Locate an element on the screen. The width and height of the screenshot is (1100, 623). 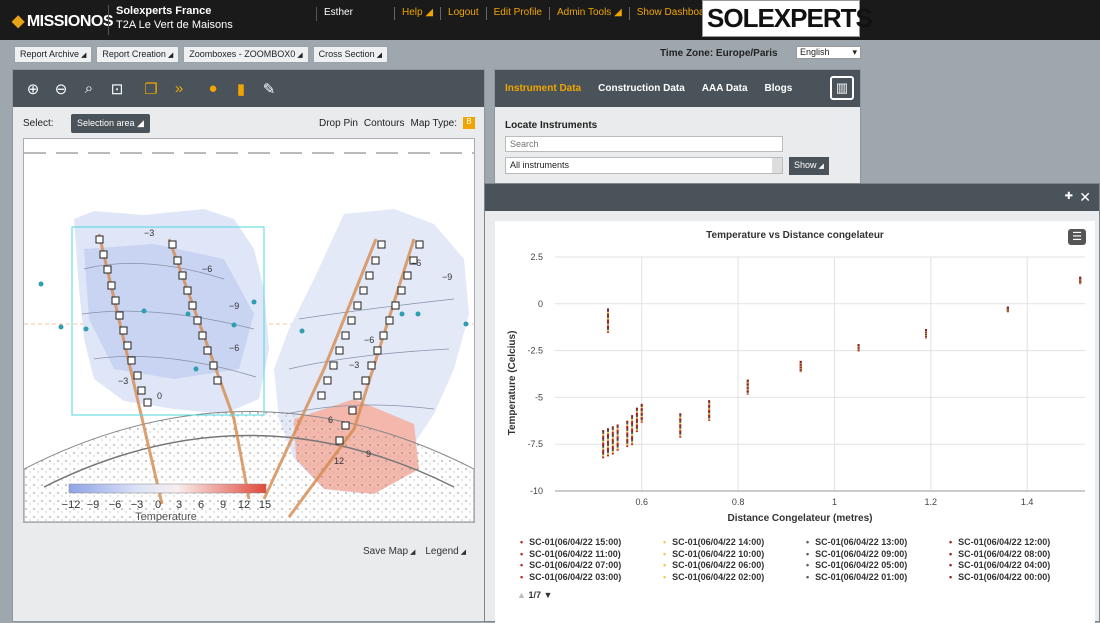
report-creation-menu: Report Creation is located at coordinates (138, 54).